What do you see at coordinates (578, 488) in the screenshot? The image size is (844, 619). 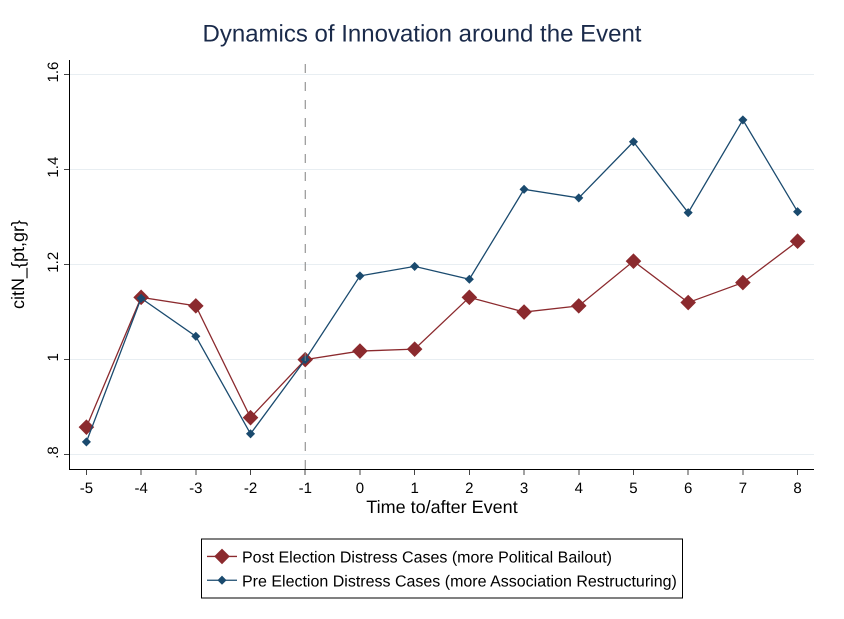 I see `x-tick-label: 4` at bounding box center [578, 488].